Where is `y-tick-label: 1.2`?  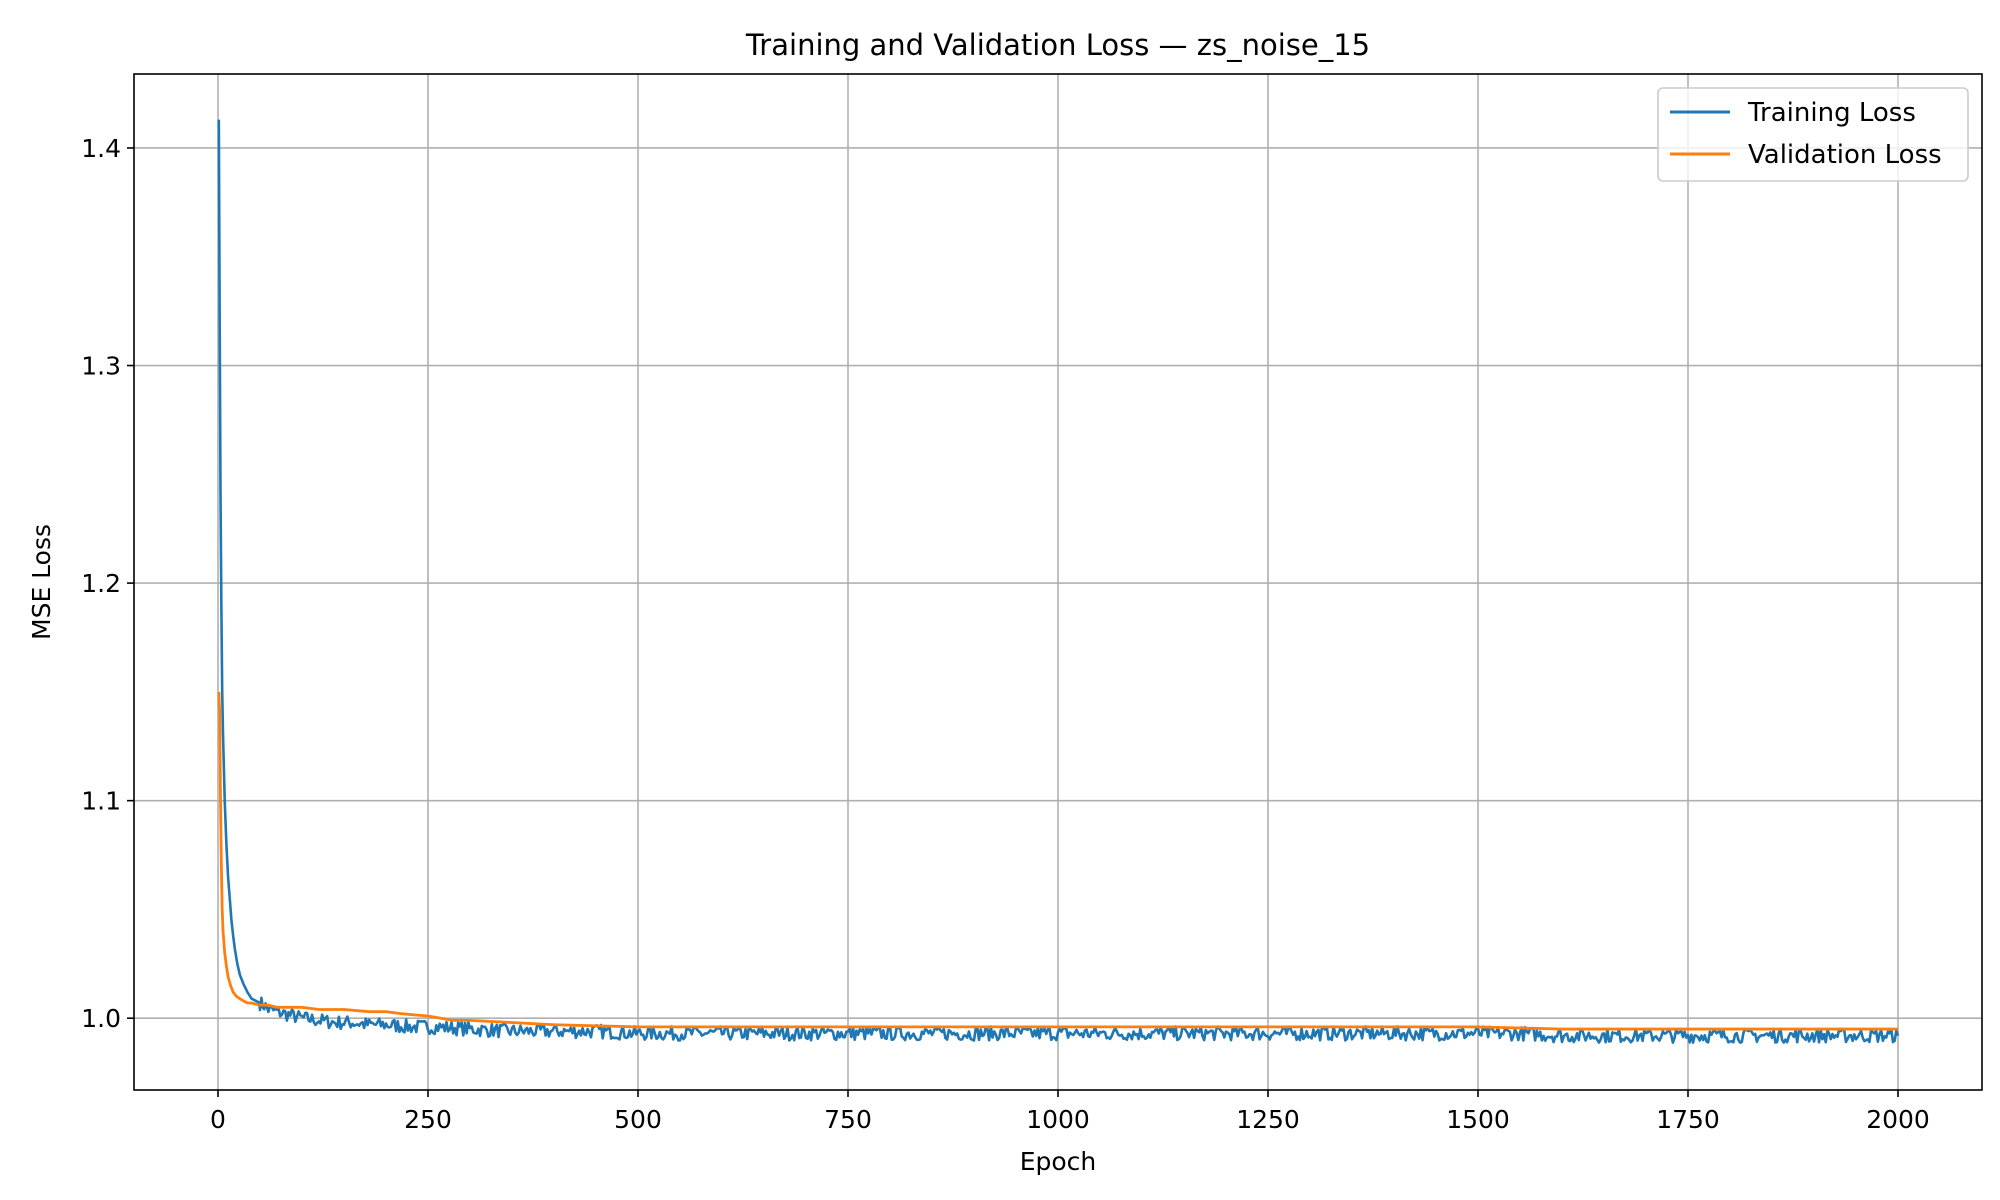
y-tick-label: 1.2 is located at coordinates (101, 583).